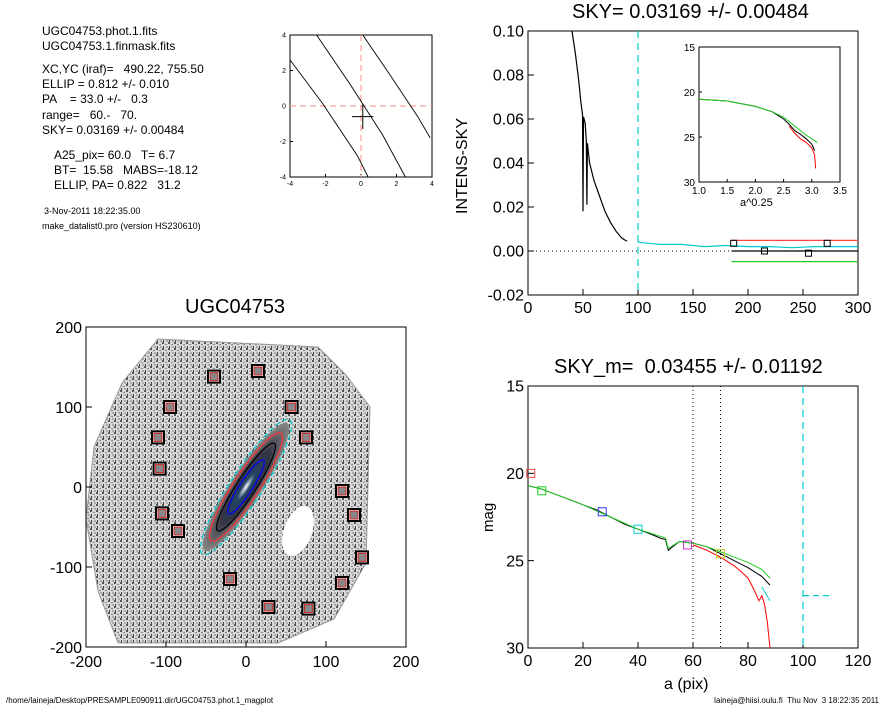 This screenshot has width=885, height=708. Describe the element at coordinates (90, 115) in the screenshot. I see `fit-range: range= 60.- 70.` at that location.